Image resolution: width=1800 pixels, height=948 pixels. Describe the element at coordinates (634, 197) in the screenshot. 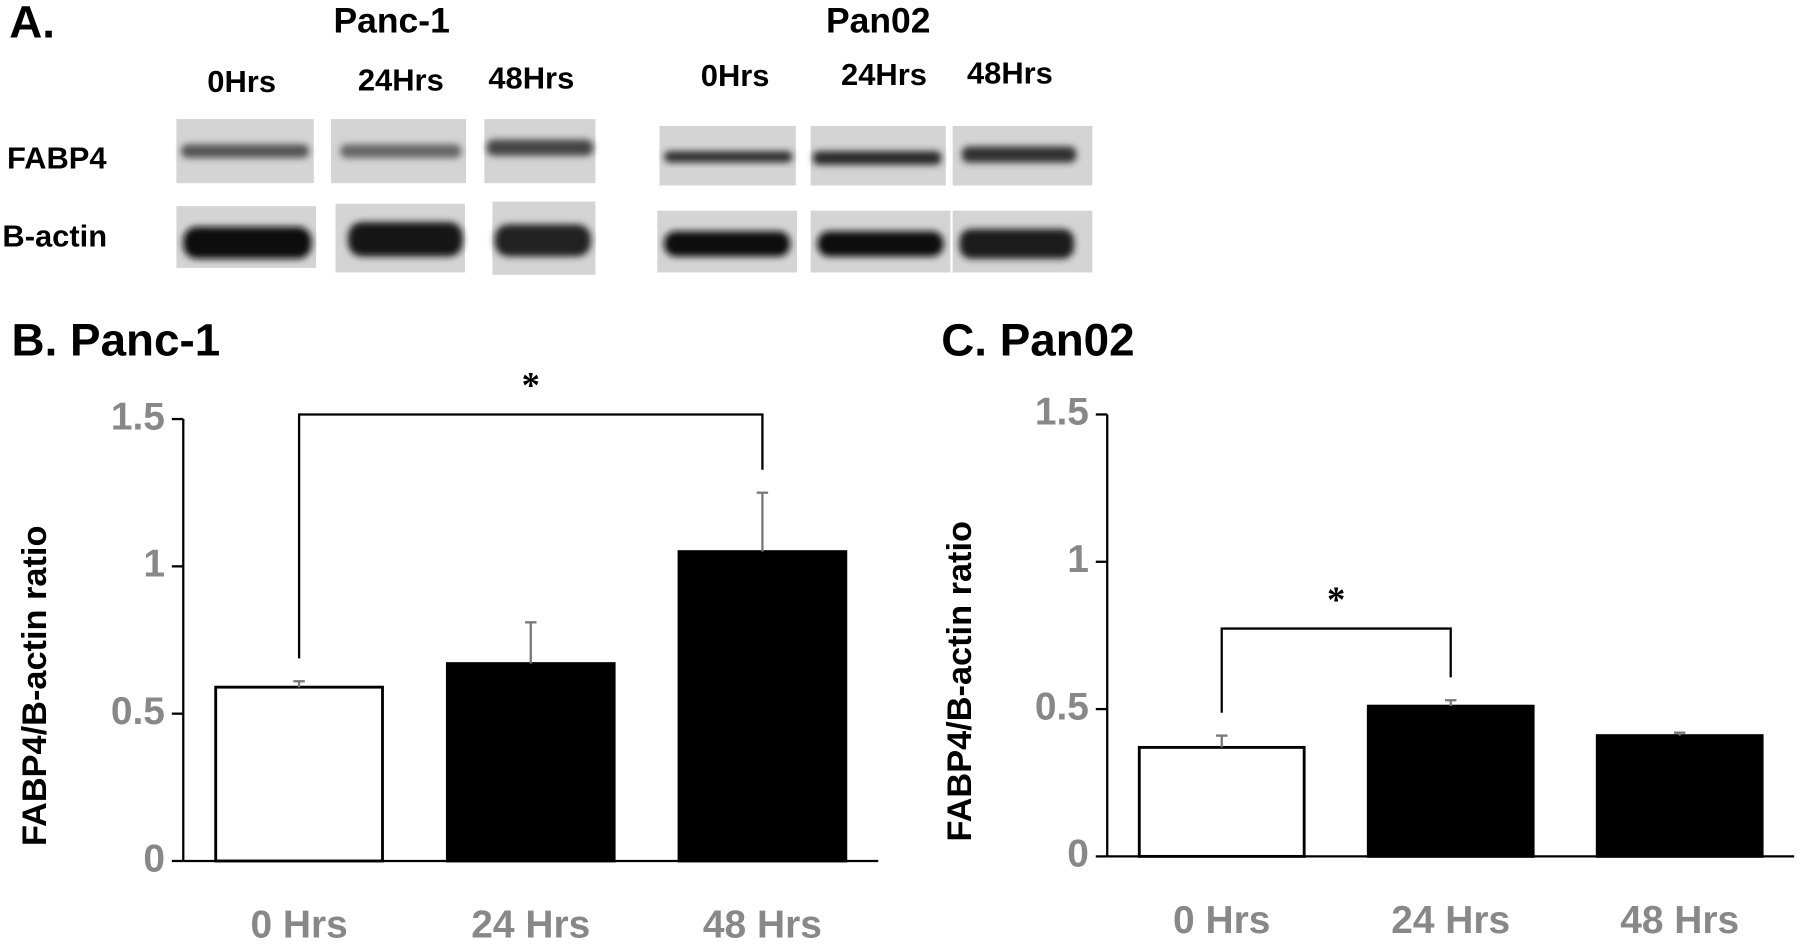

I see `blots` at that location.